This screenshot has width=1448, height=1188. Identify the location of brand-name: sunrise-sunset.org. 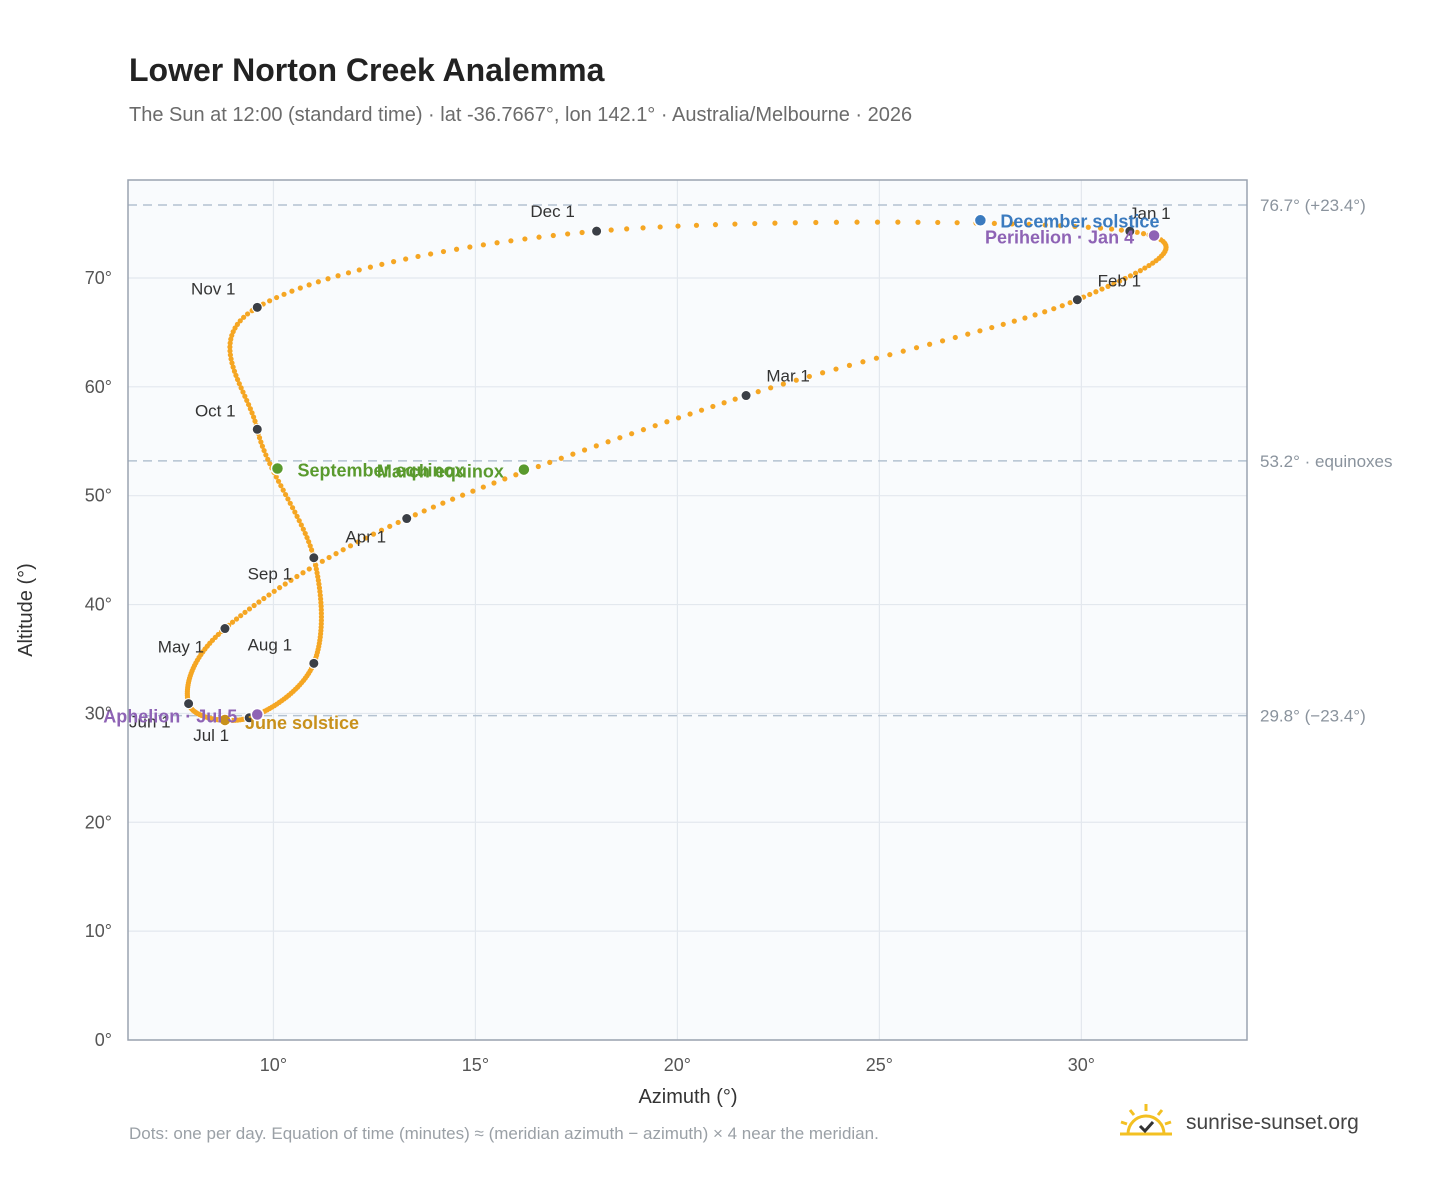
(1272, 1122).